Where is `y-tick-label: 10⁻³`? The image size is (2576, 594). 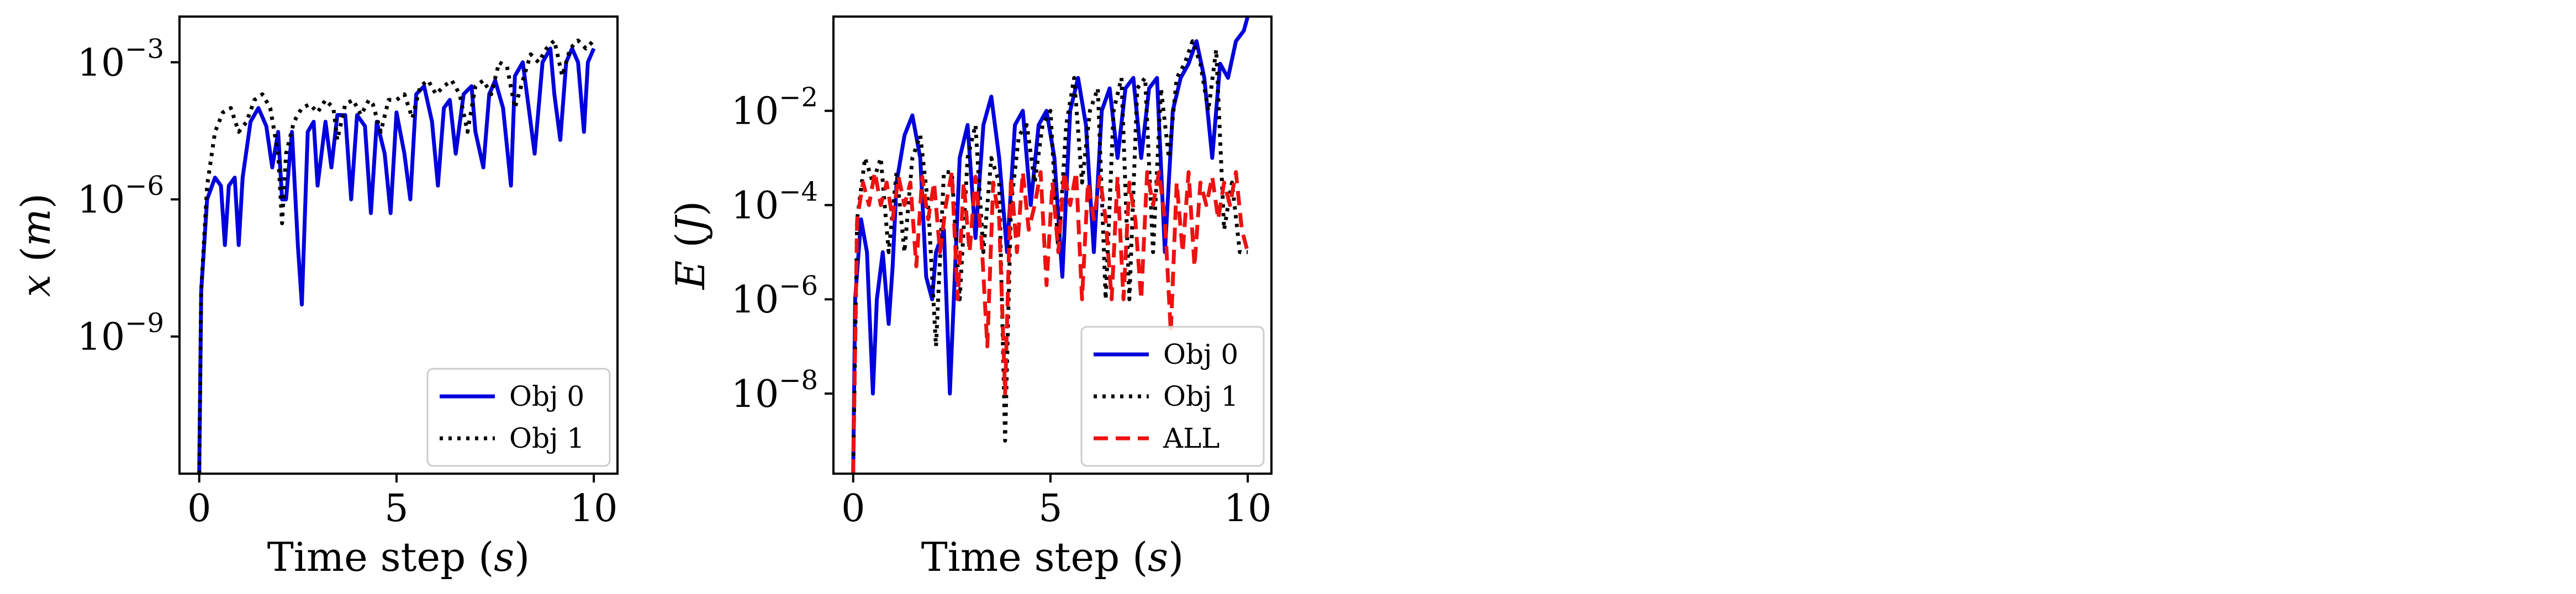
y-tick-label: 10⁻³ is located at coordinates (120, 59).